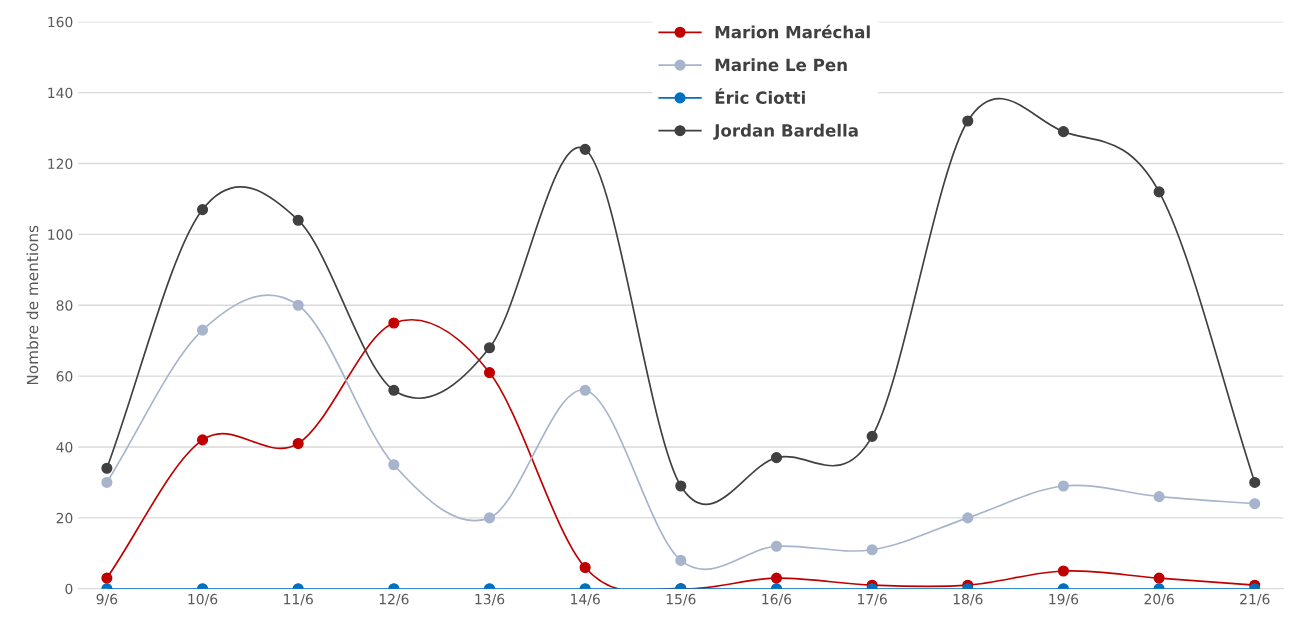 Image resolution: width=1303 pixels, height=623 pixels. What do you see at coordinates (1064, 599) in the screenshot?
I see `x-tick-label: 19/6` at bounding box center [1064, 599].